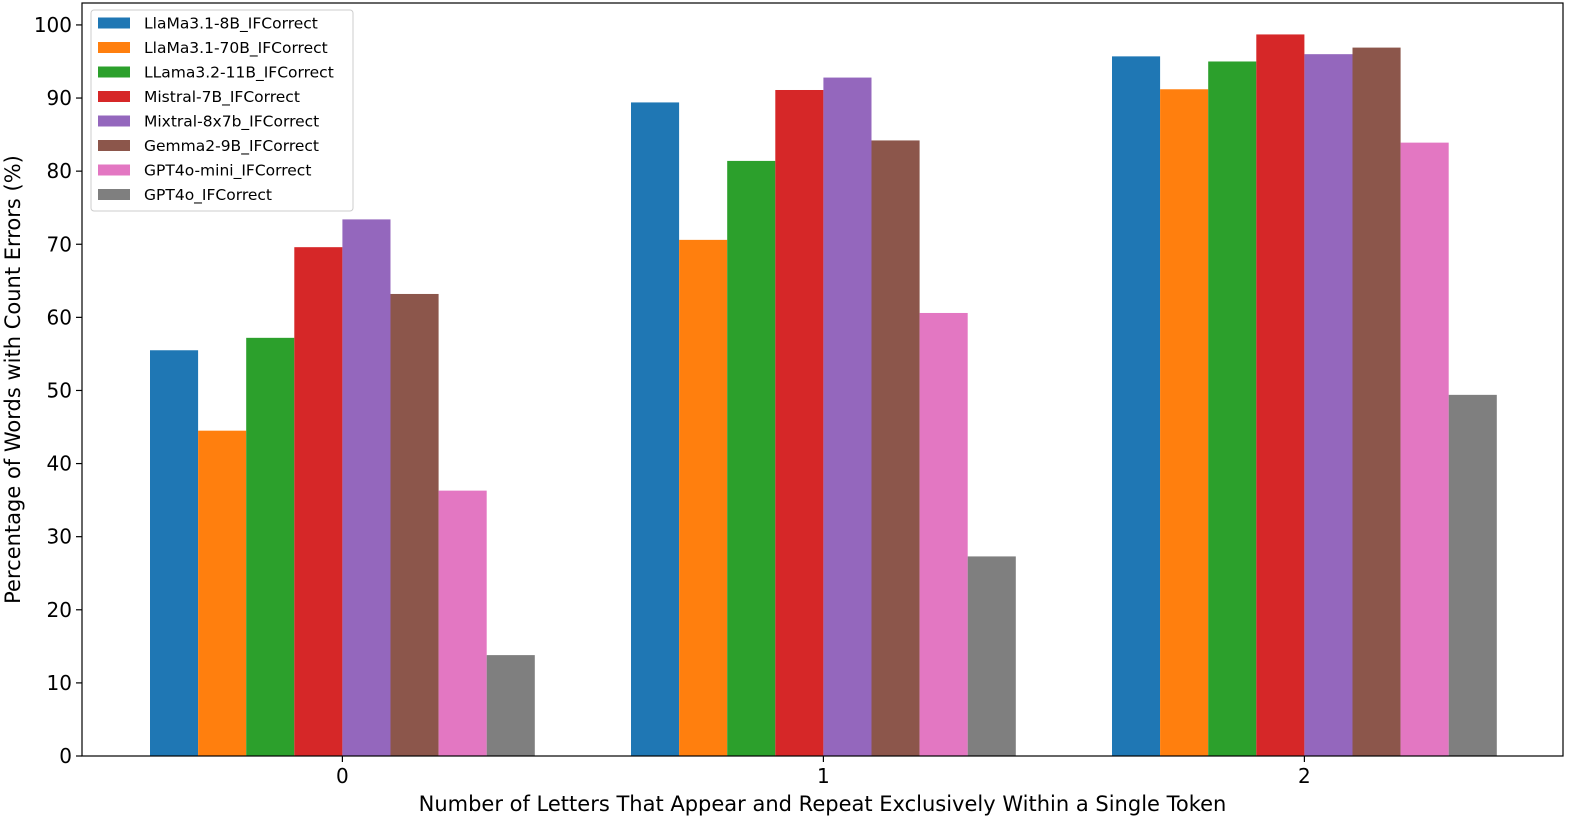  I want to click on legend-label: GPT4o_IFCorrect, so click(208, 195).